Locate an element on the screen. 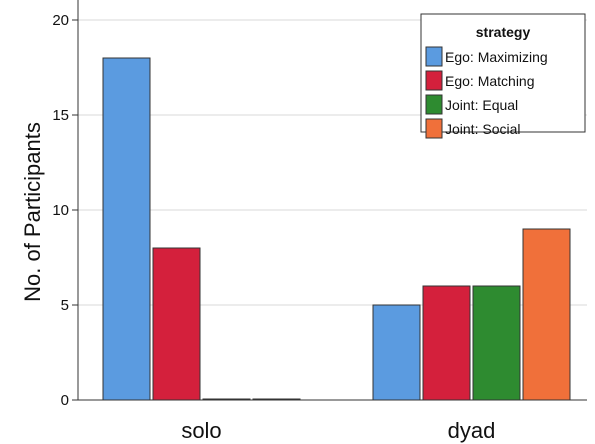 The width and height of the screenshot is (595, 444). bar-dyad-joint-social is located at coordinates (546, 314).